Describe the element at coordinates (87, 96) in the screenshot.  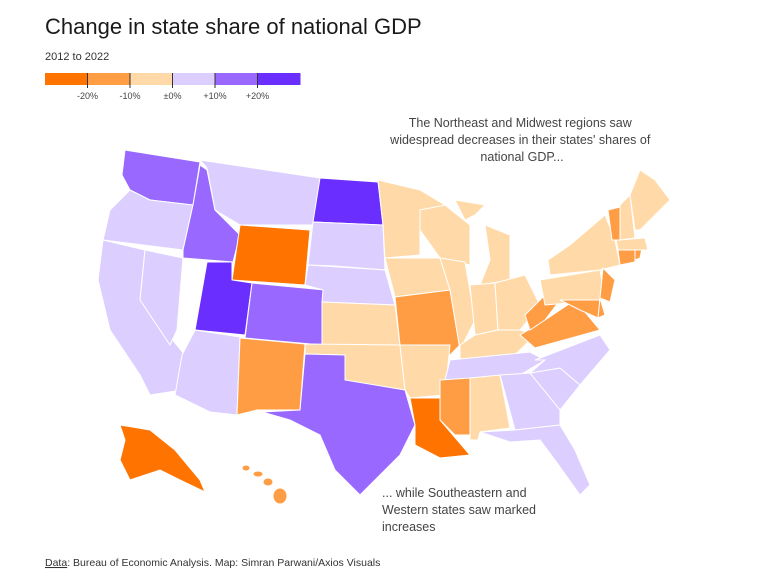
I see `legend-tick-label: -20%` at that location.